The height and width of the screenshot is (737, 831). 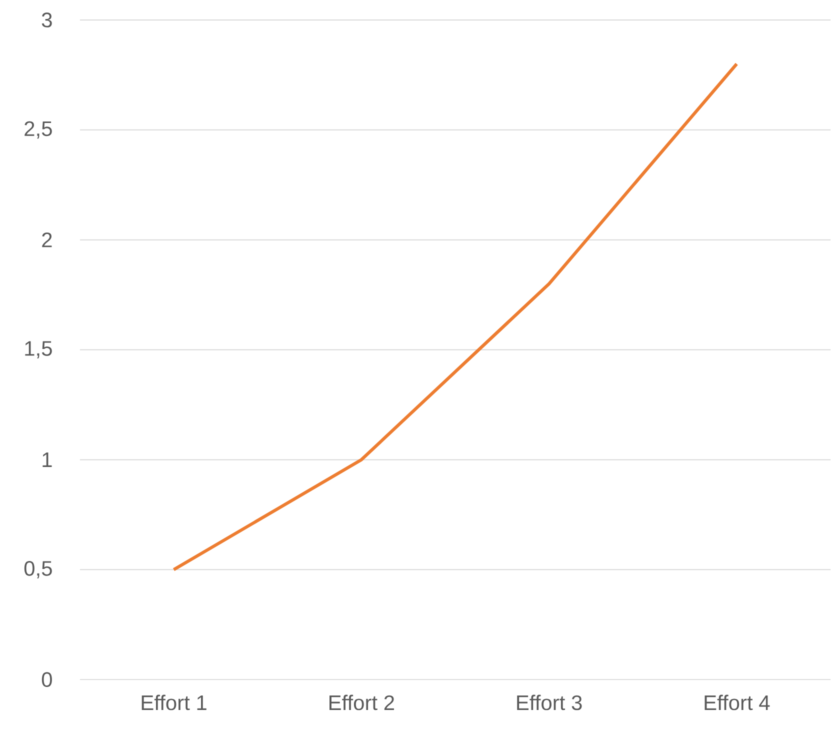 I want to click on x-tick-label: Effort 3, so click(x=549, y=702).